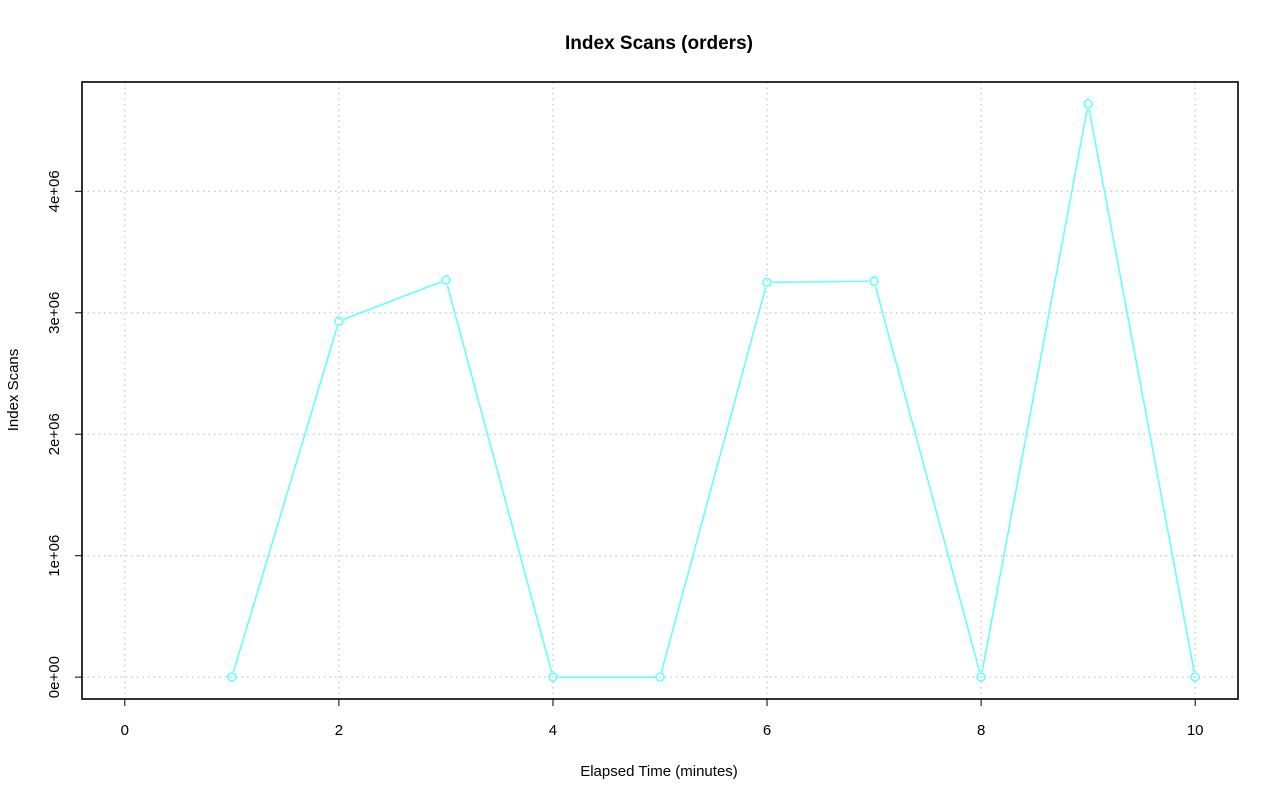 Image resolution: width=1280 pixels, height=801 pixels. I want to click on y-tick-label: 3e+06, so click(54, 313).